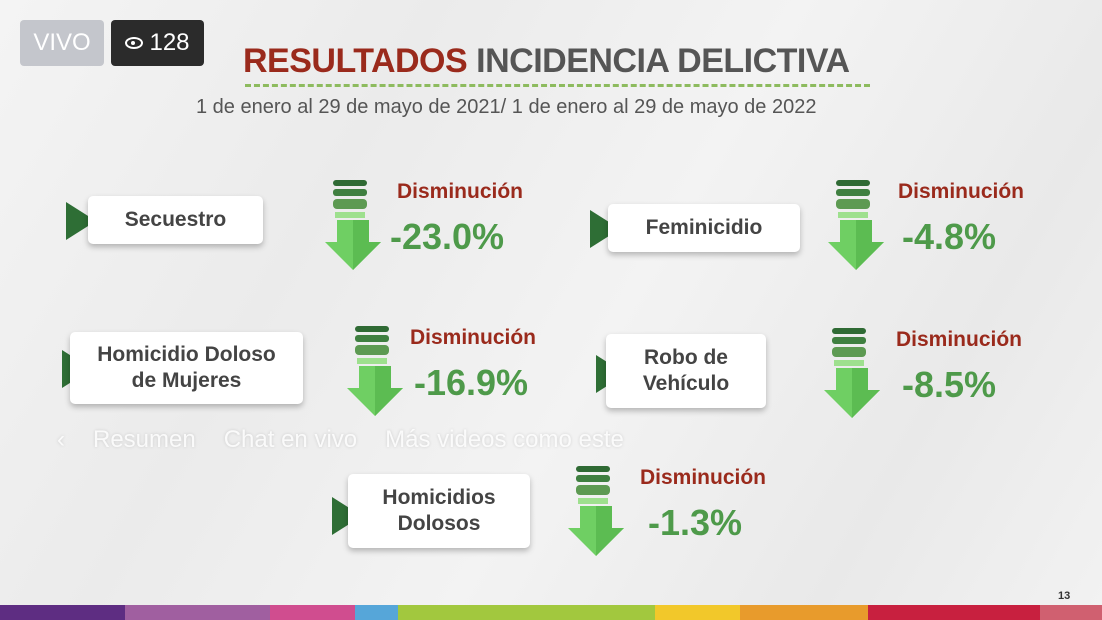  Describe the element at coordinates (704, 228) in the screenshot. I see `crime-label: Feminicidio` at that location.